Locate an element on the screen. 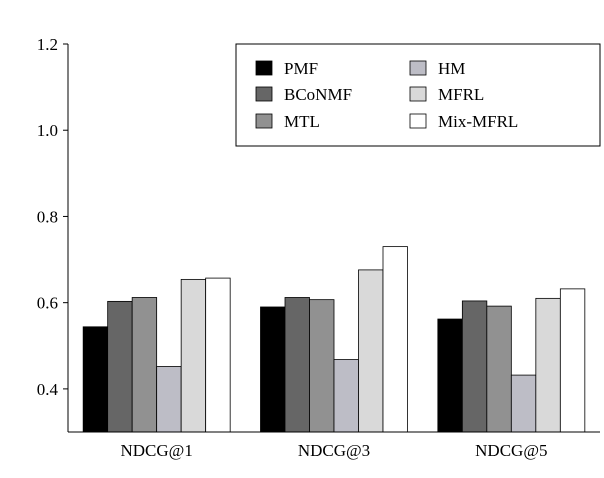 This screenshot has width=604, height=478. y-tick-label: 0.6 is located at coordinates (47, 303).